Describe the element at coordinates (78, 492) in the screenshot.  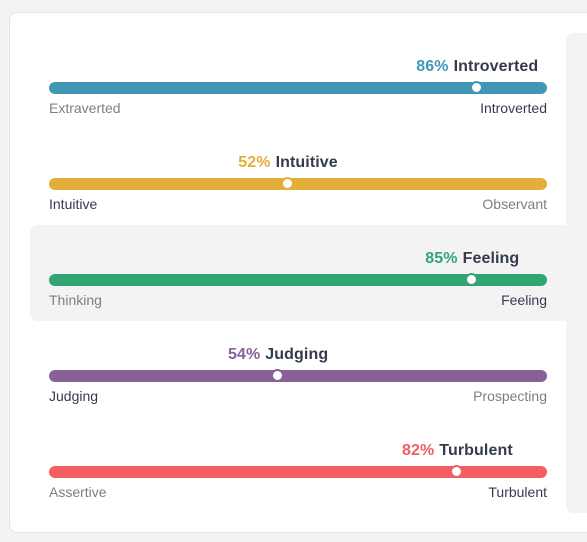
I see `trait-left-label: Assertive` at that location.